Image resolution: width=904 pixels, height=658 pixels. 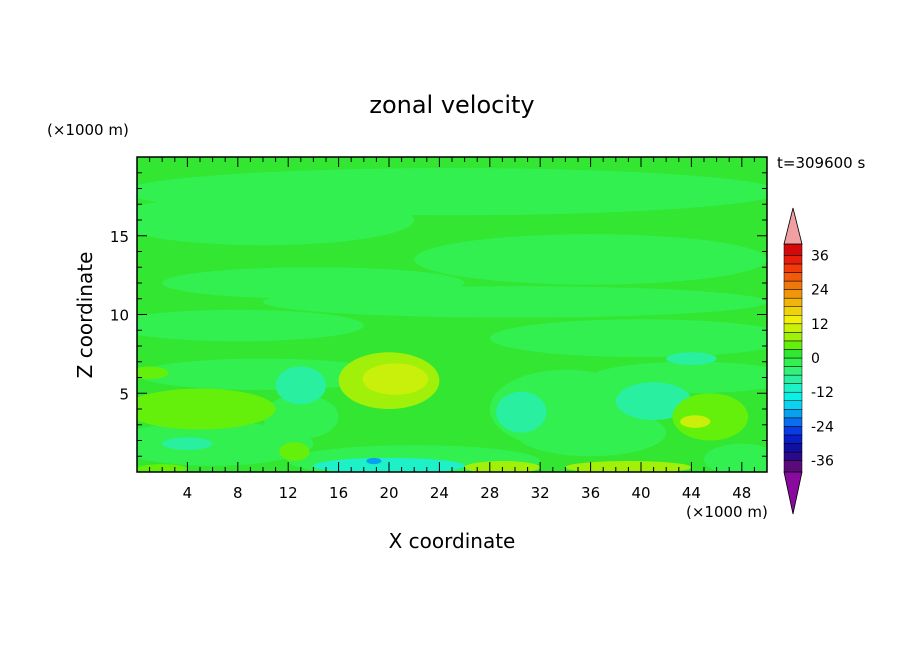 What do you see at coordinates (820, 325) in the screenshot?
I see `colorbar-label: 12` at bounding box center [820, 325].